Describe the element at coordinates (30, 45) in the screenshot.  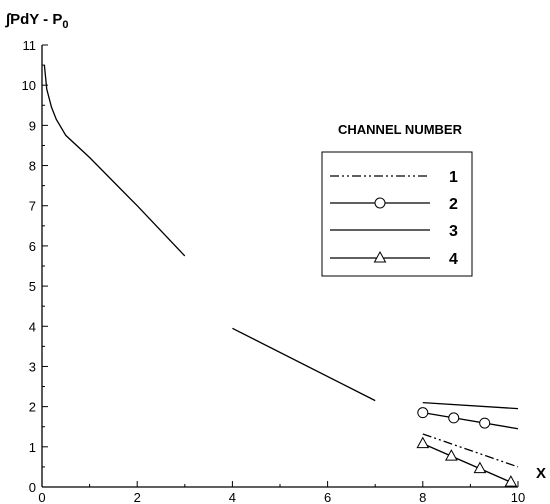
I see `y-tick-label: 11` at that location.